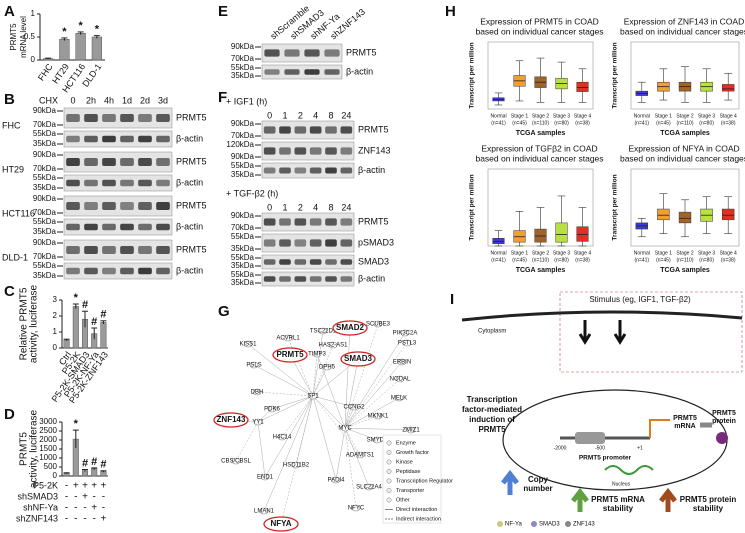 This screenshot has height=533, width=745. What do you see at coordinates (243, 248) in the screenshot?
I see `marker-label: 35kDa` at bounding box center [243, 248].